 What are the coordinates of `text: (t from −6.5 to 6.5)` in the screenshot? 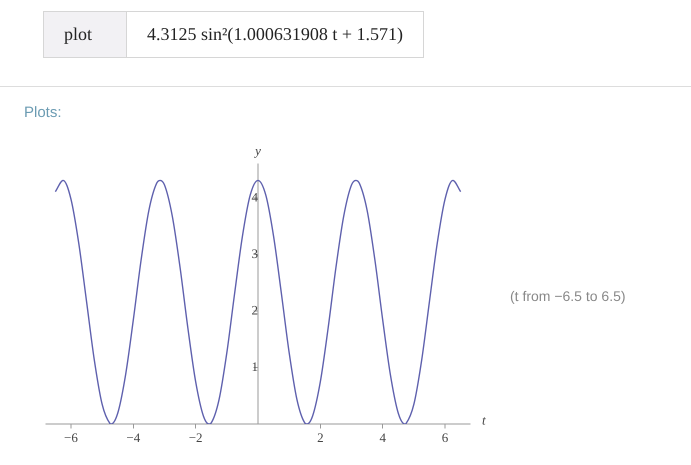 It's located at (568, 296).